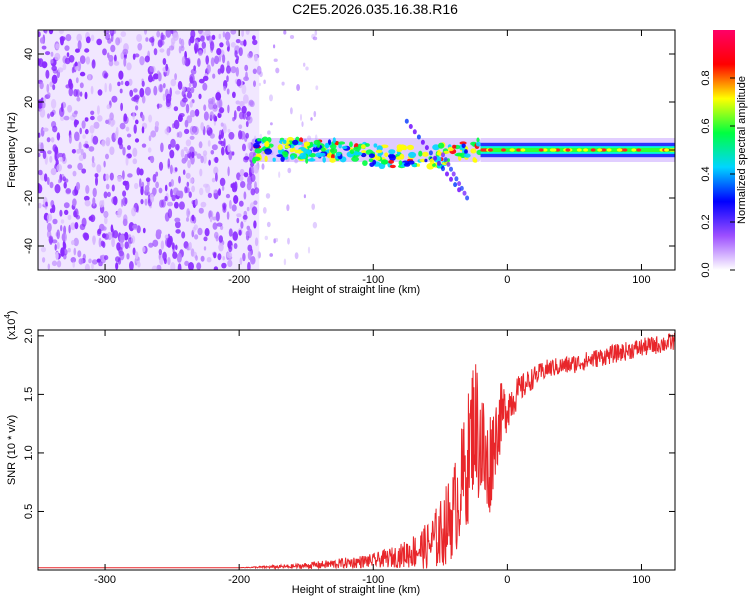 The height and width of the screenshot is (600, 750). Describe the element at coordinates (706, 173) in the screenshot. I see `colorbar-tick-label: 0.4` at that location.